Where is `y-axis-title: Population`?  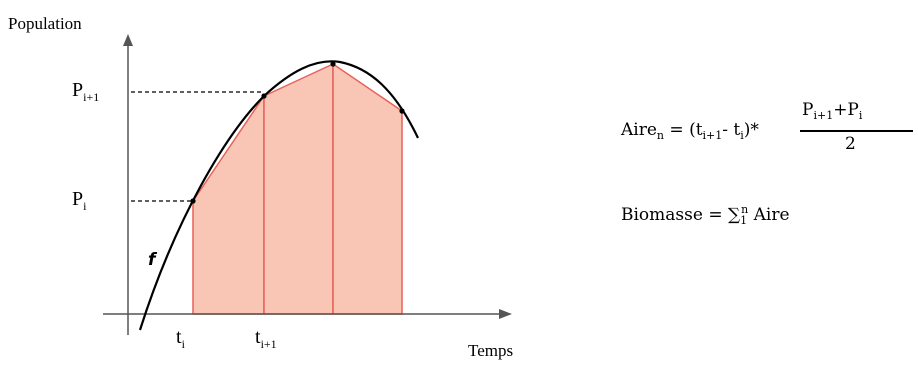
y-axis-title: Population is located at coordinates (45, 23).